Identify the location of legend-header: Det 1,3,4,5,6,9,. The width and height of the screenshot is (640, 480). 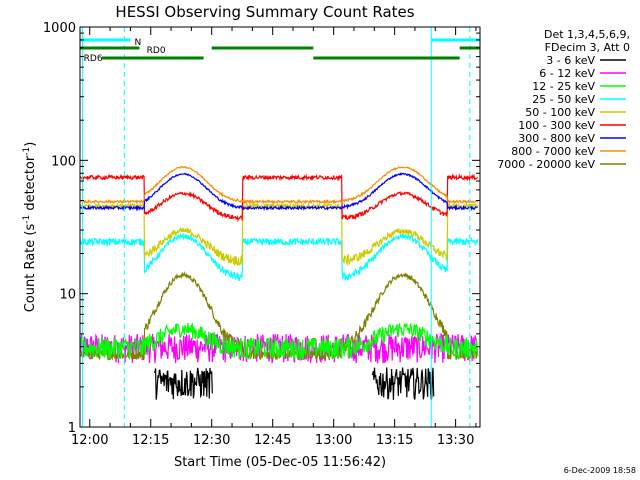
(587, 34).